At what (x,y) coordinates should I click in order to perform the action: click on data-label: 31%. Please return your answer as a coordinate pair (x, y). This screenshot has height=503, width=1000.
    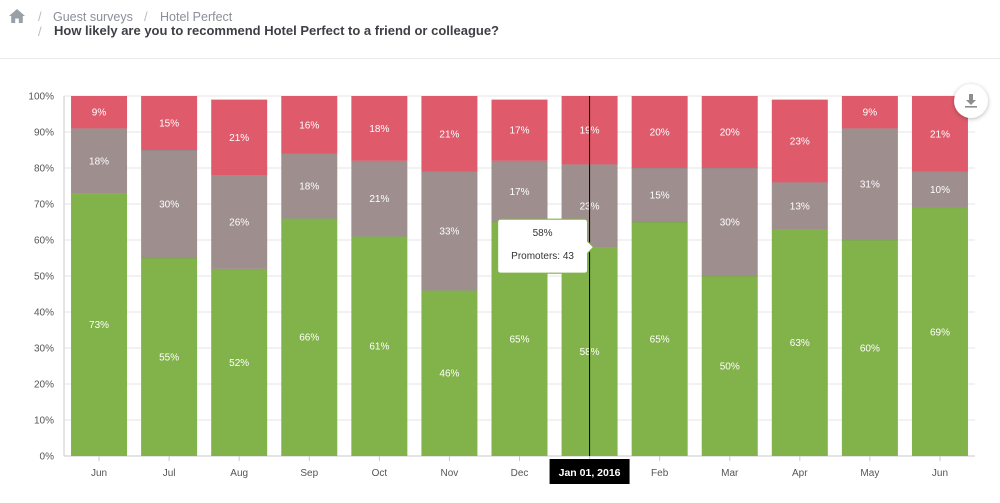
    Looking at the image, I should click on (870, 185).